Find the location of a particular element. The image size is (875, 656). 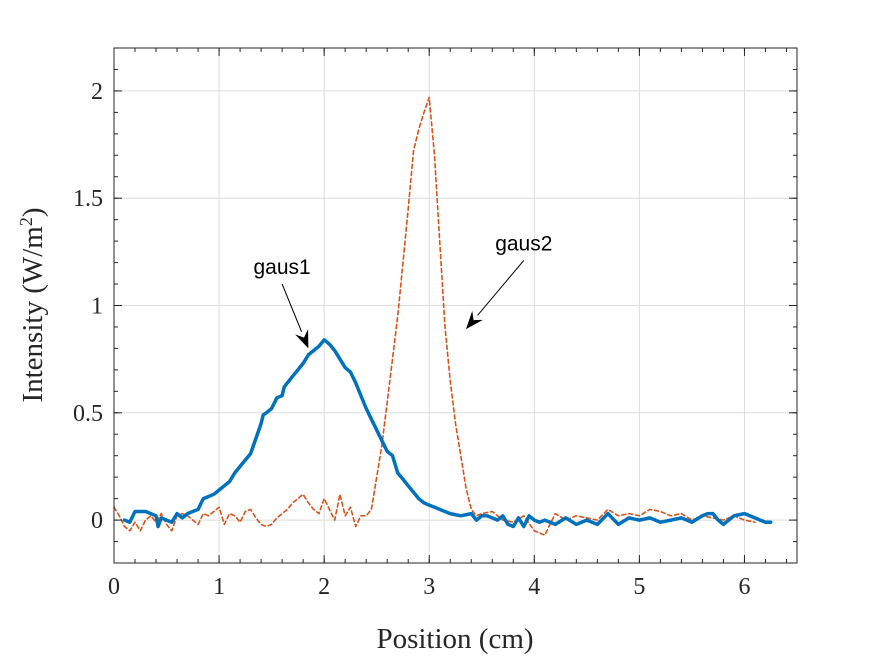

x-tick-label: 0 is located at coordinates (114, 587).